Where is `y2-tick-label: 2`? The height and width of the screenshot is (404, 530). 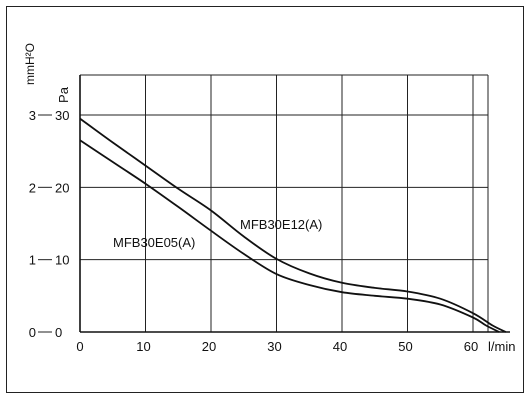
y2-tick-label: 2 is located at coordinates (32, 187).